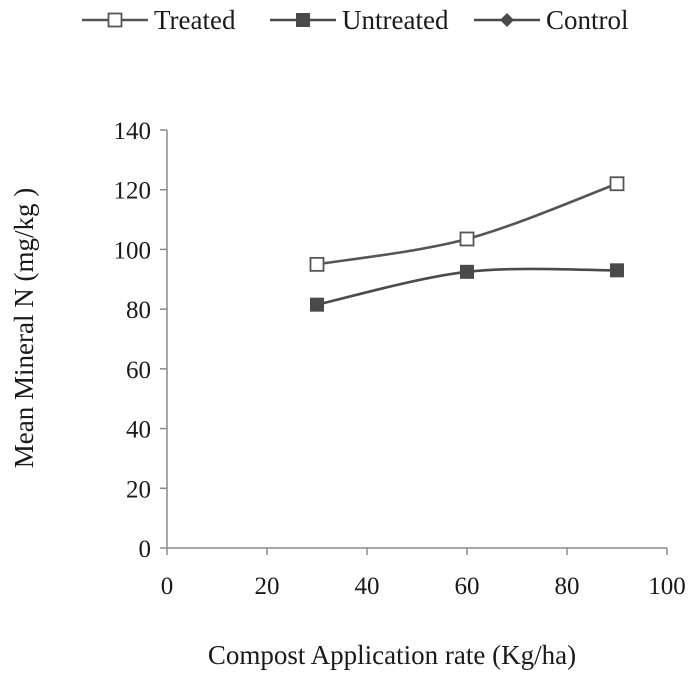 Image resolution: width=694 pixels, height=674 pixels. Describe the element at coordinates (507, 20) in the screenshot. I see `legend-control-marker` at that location.